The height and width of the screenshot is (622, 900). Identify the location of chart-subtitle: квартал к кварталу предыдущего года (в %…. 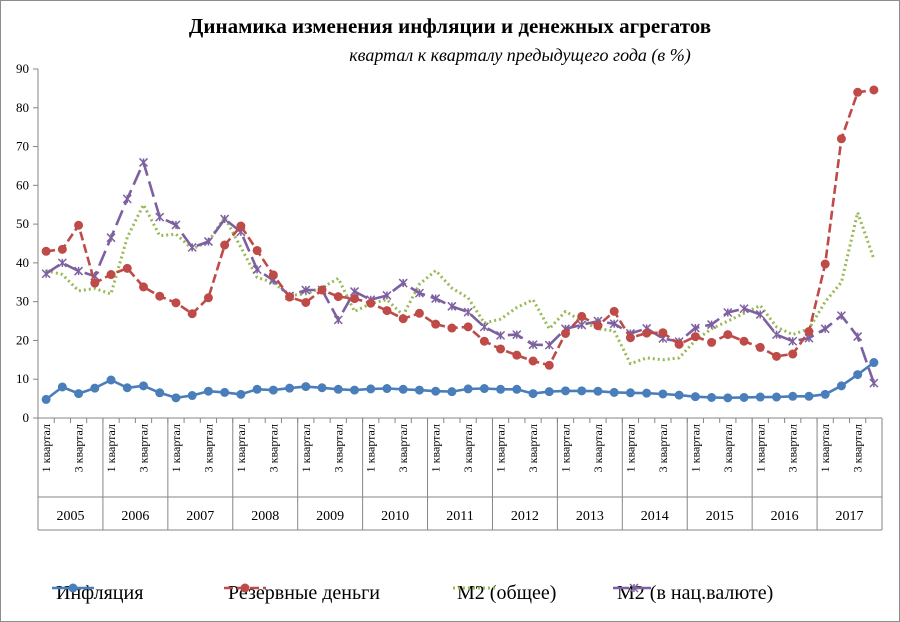
(520, 55).